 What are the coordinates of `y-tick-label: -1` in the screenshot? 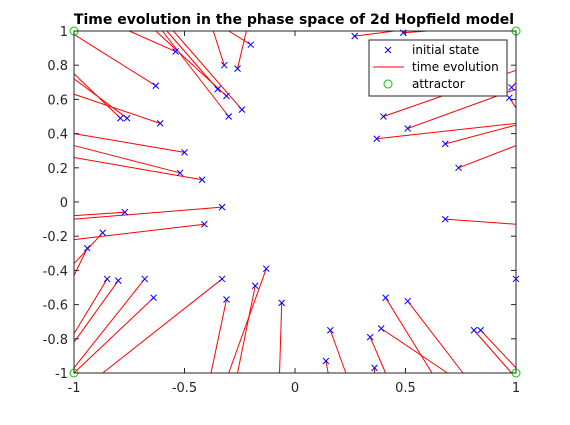 It's located at (61, 374).